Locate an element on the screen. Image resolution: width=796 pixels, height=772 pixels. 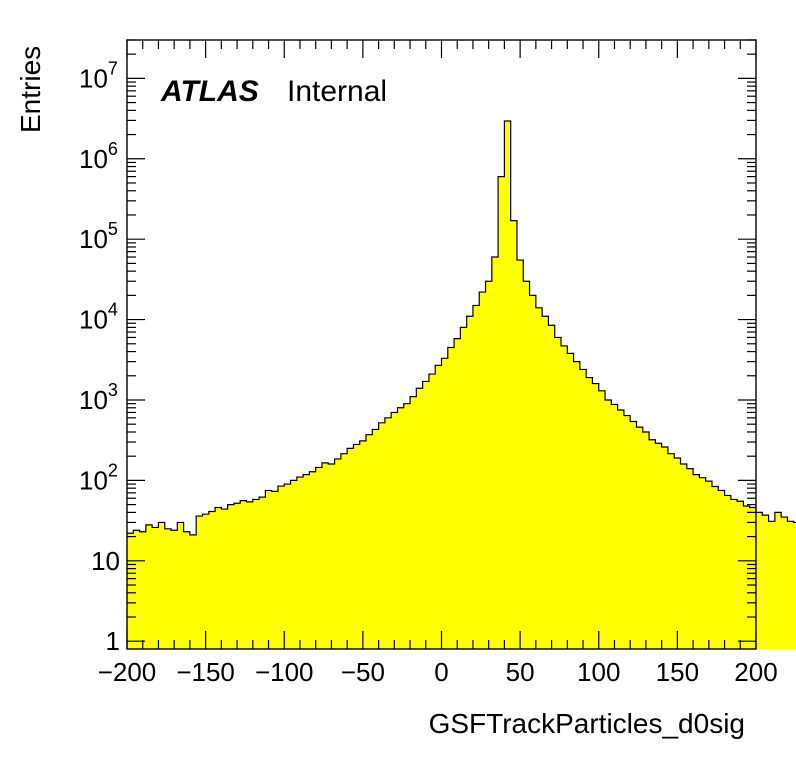
y-tick-label: 10⁴ is located at coordinates (98, 317).